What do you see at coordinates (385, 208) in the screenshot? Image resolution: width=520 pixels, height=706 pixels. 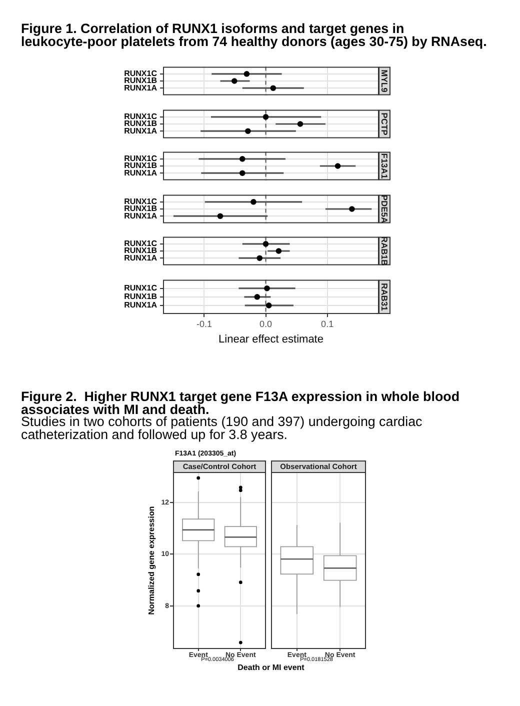 I see `text: PDE5A` at bounding box center [385, 208].